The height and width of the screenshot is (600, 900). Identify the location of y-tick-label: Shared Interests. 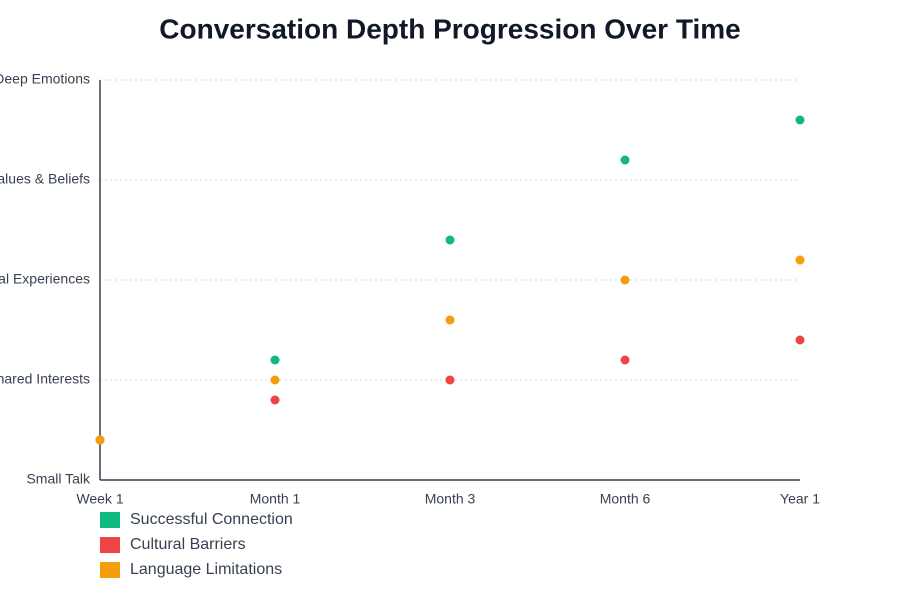
(45, 379).